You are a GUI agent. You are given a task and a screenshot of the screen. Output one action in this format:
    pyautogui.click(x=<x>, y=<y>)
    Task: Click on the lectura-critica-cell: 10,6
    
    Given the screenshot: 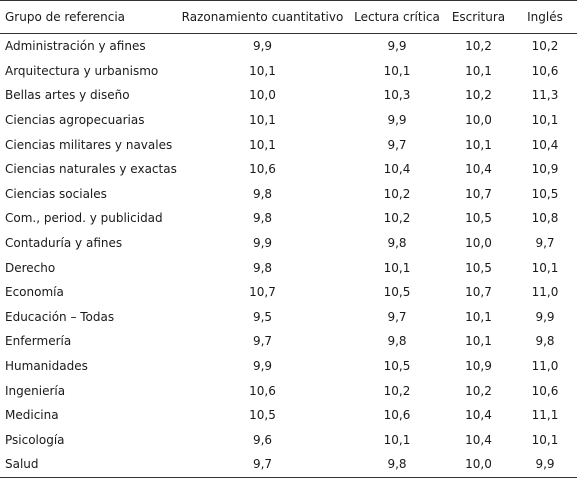 What is the action you would take?
    pyautogui.click(x=397, y=415)
    